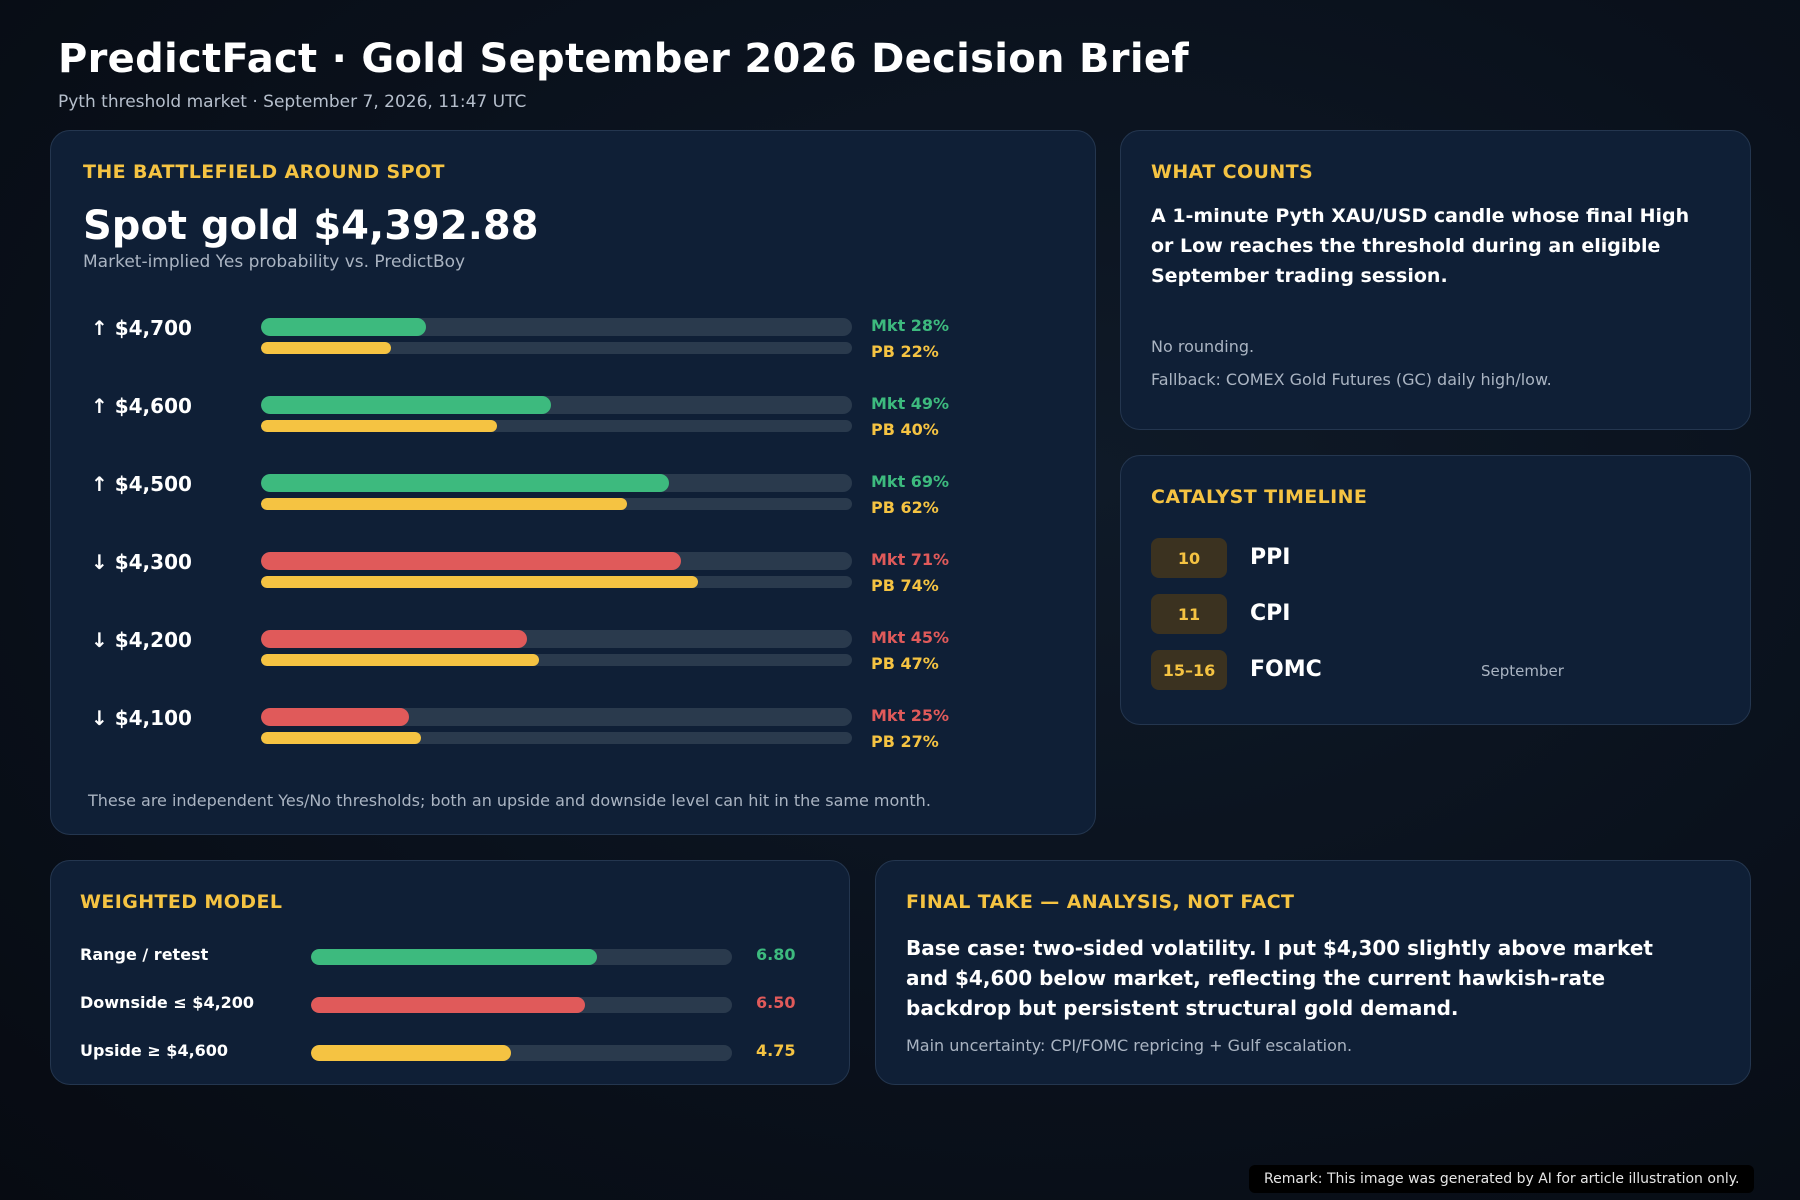  What do you see at coordinates (1431, 558) in the screenshot?
I see `catalyst-event-ppi: 10 PPI` at bounding box center [1431, 558].